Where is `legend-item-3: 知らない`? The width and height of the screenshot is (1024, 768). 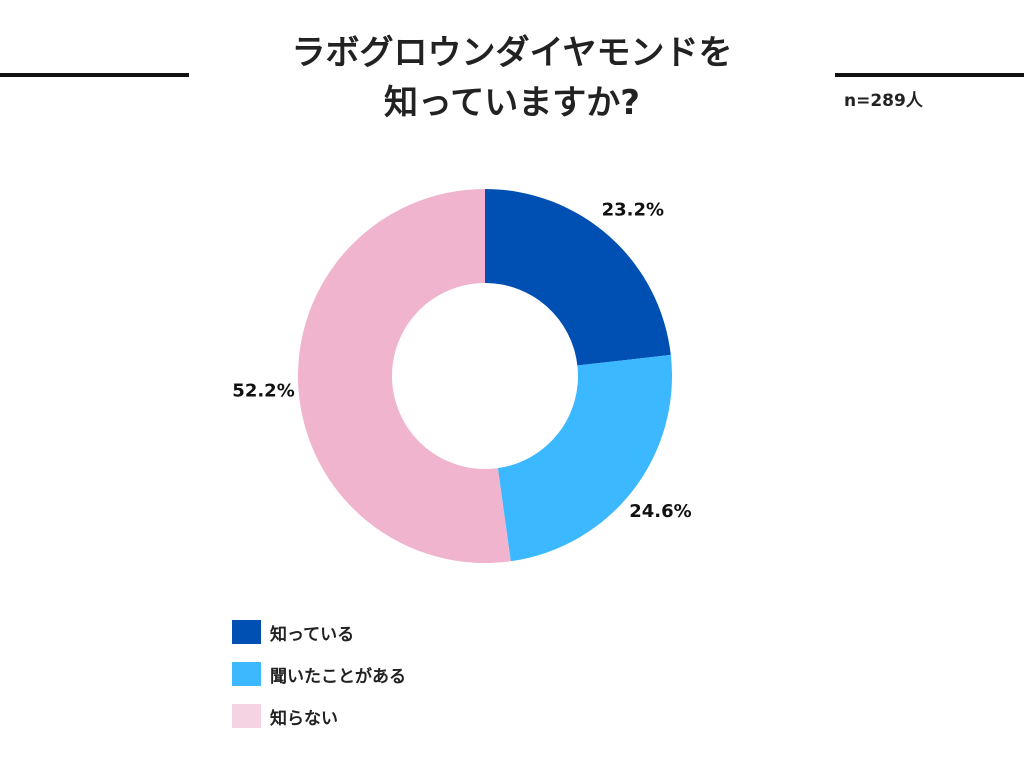 legend-item-3: 知らない is located at coordinates (319, 716).